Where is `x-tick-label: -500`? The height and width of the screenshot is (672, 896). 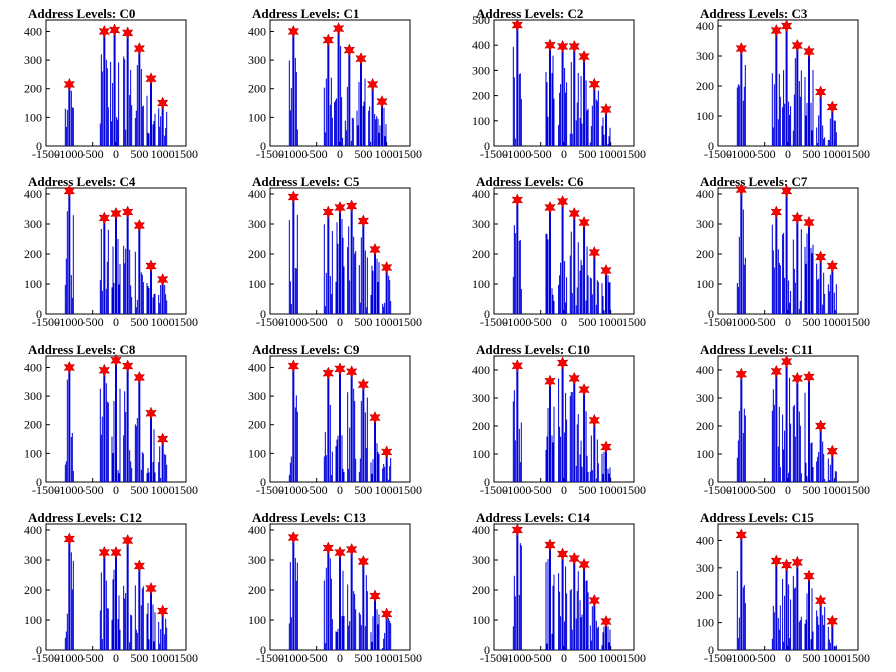 x-tick-label: -500 is located at coordinates (93, 490).